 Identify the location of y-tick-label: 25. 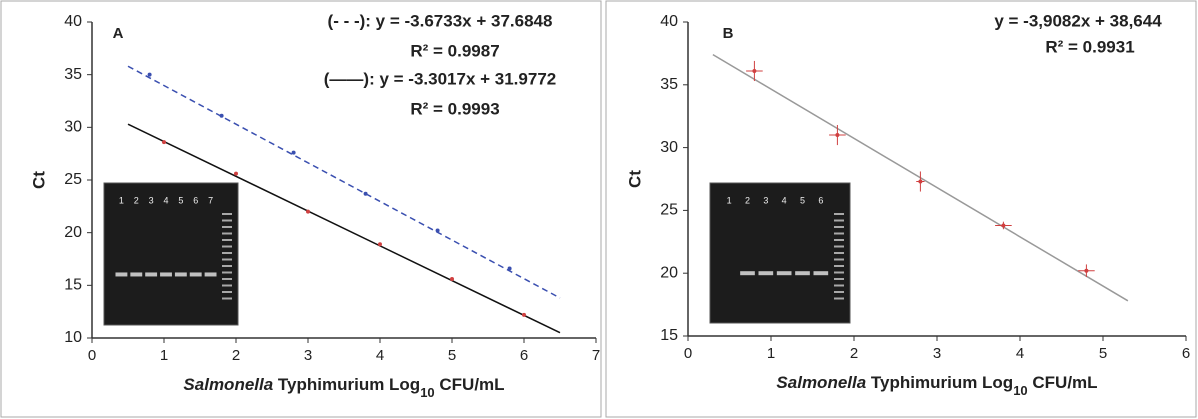
(73, 179).